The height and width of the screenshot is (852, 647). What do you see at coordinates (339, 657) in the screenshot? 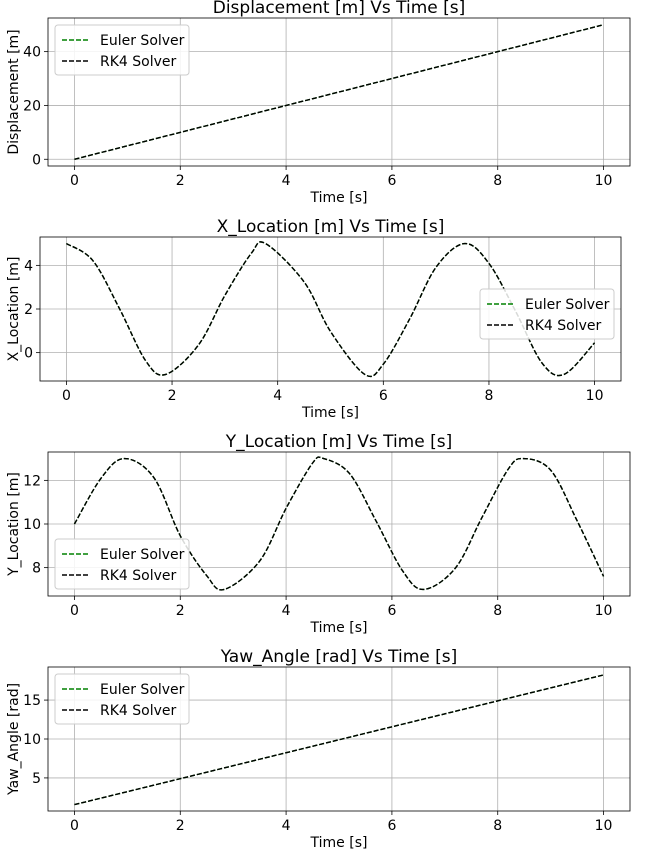
I see `chart-title: Yaw_Angle [rad] Vs Time [s]` at bounding box center [339, 657].